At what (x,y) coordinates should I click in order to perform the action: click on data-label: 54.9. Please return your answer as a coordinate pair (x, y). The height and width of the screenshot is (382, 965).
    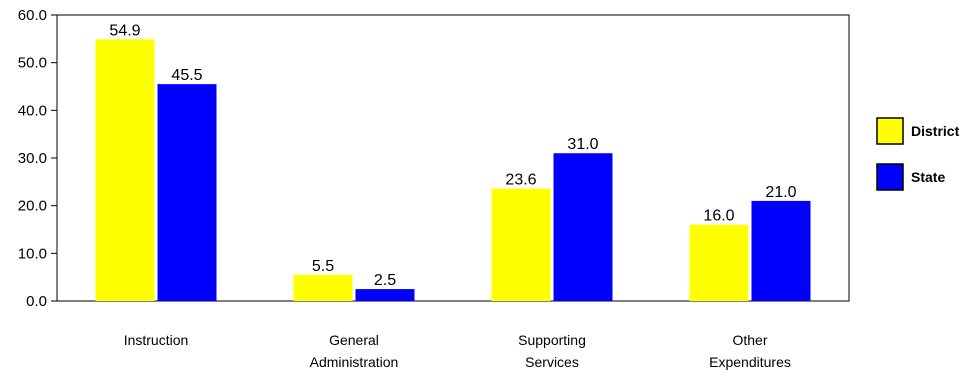
    Looking at the image, I should click on (124, 30).